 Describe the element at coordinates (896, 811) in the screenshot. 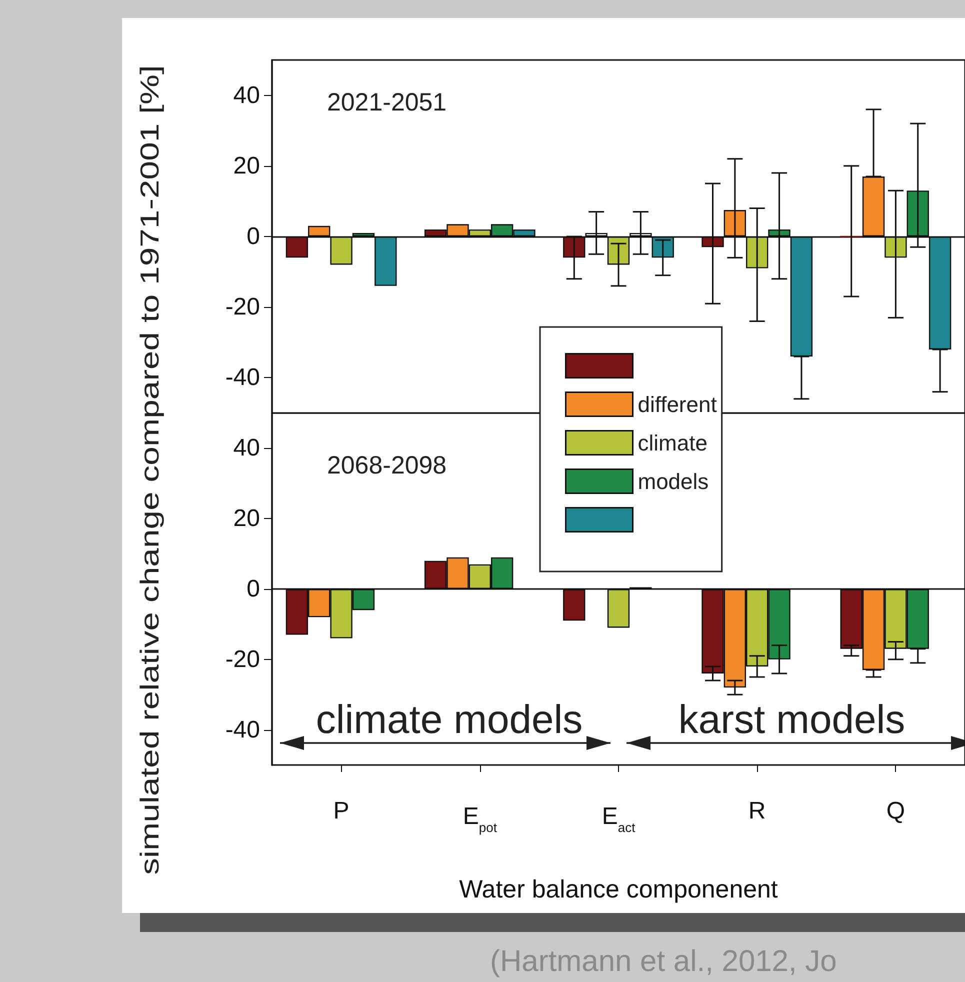

I see `x-tick-label: Q` at that location.